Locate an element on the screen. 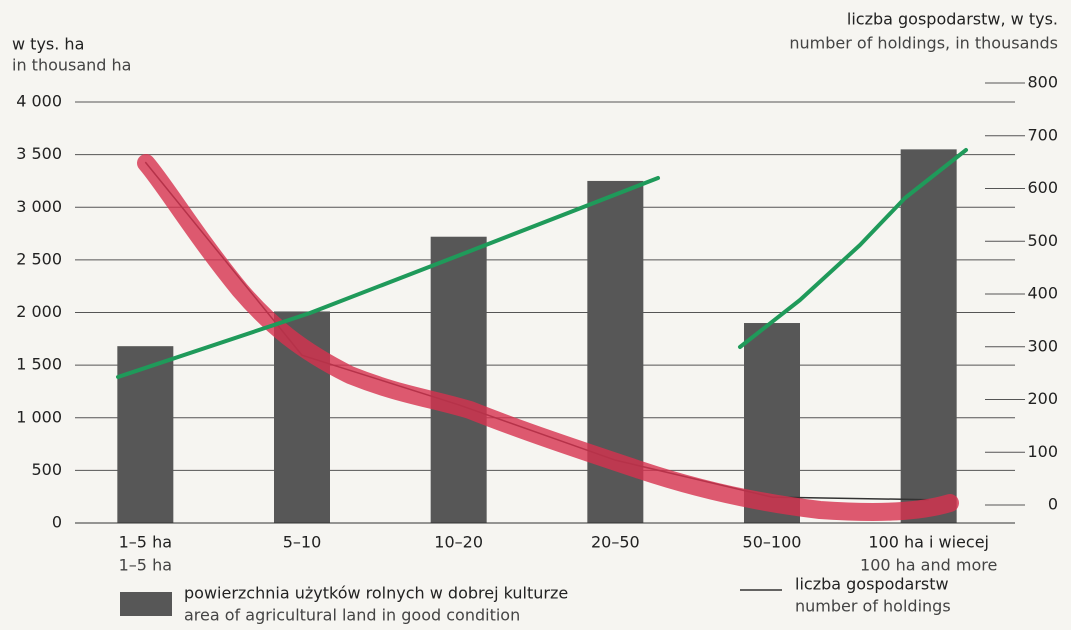  legend-label-en: number of holdings is located at coordinates (873, 606).